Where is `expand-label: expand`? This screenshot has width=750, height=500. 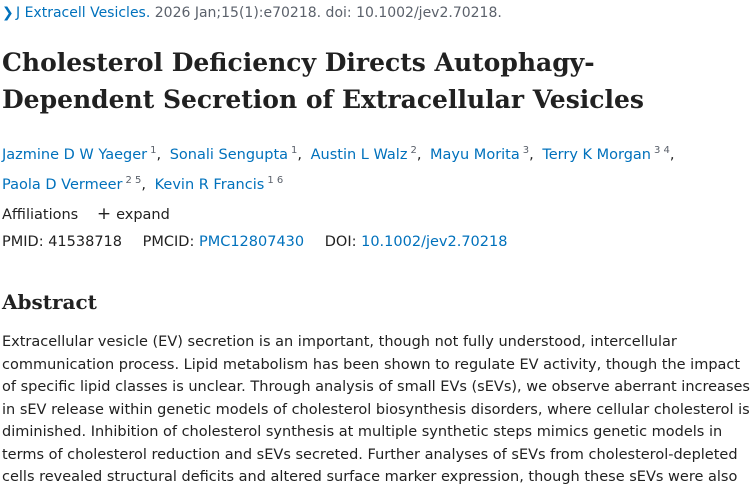 expand-label: expand is located at coordinates (143, 215).